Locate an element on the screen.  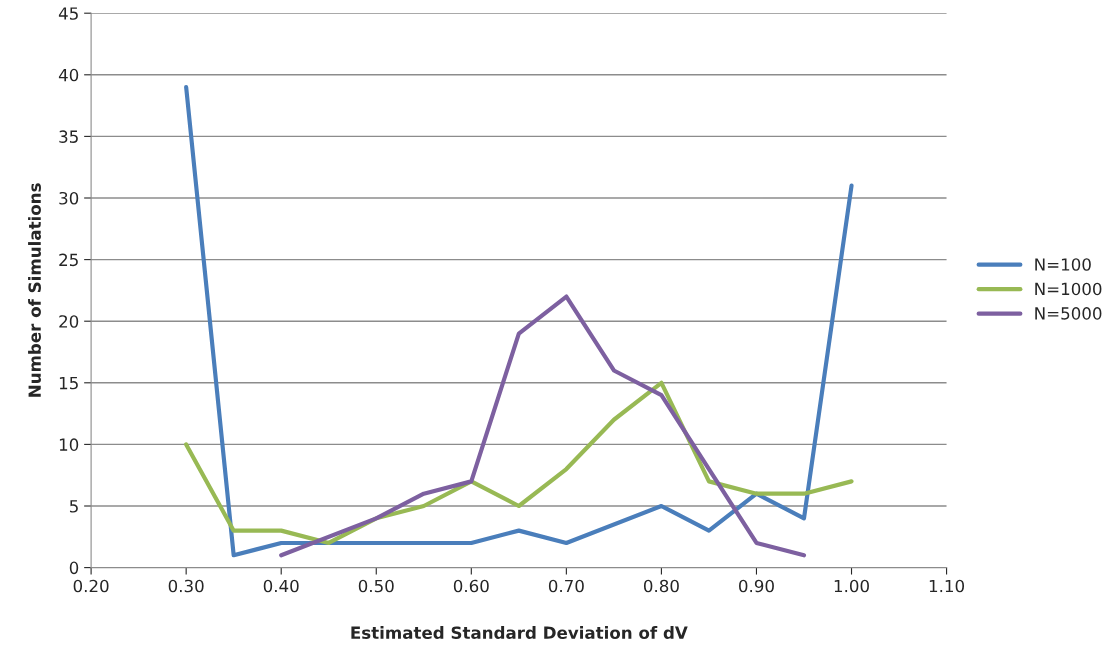
x-tick-label: 0.20 is located at coordinates (91, 586).